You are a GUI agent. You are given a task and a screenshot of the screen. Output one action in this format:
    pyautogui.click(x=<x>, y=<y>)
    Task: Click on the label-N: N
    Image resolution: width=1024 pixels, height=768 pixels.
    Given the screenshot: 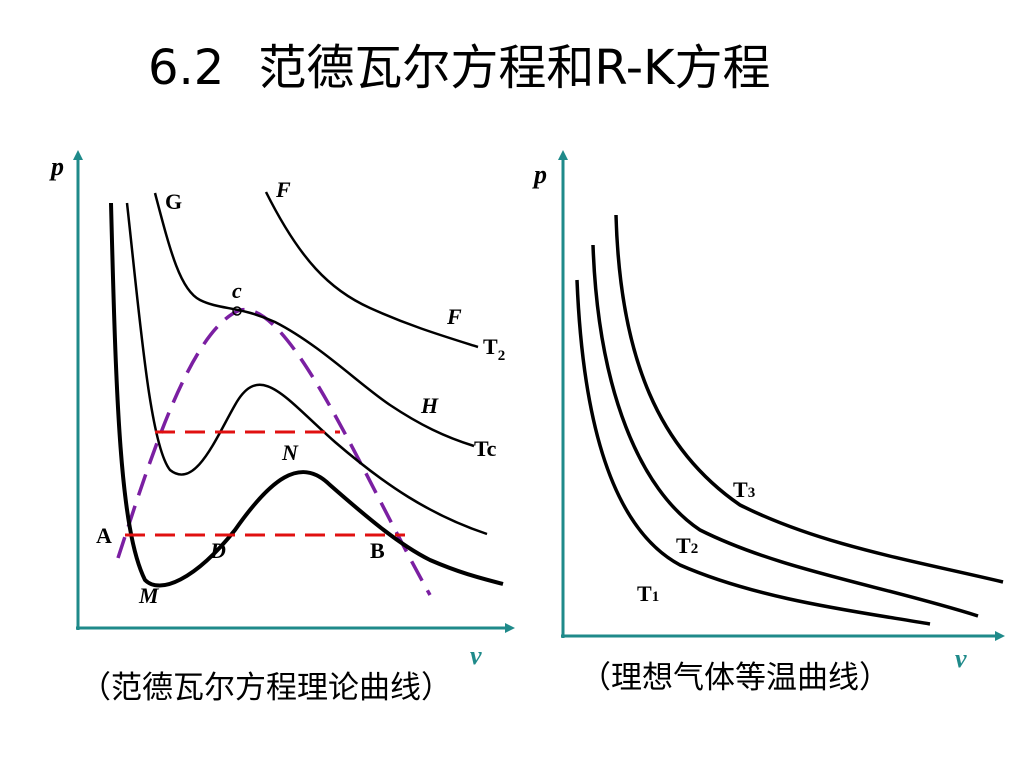 What is the action you would take?
    pyautogui.click(x=290, y=452)
    